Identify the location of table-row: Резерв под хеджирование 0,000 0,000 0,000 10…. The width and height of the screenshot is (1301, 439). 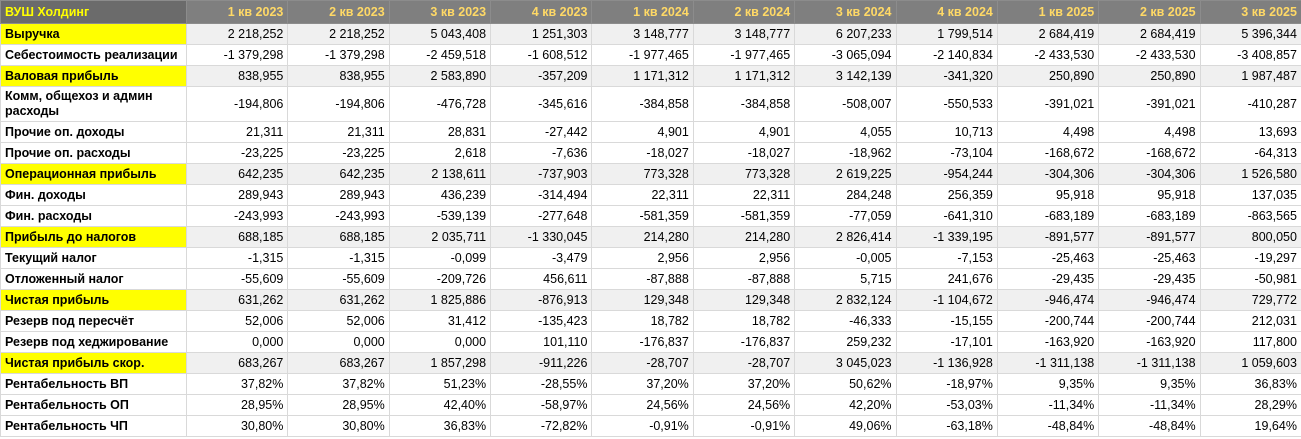
(650, 342).